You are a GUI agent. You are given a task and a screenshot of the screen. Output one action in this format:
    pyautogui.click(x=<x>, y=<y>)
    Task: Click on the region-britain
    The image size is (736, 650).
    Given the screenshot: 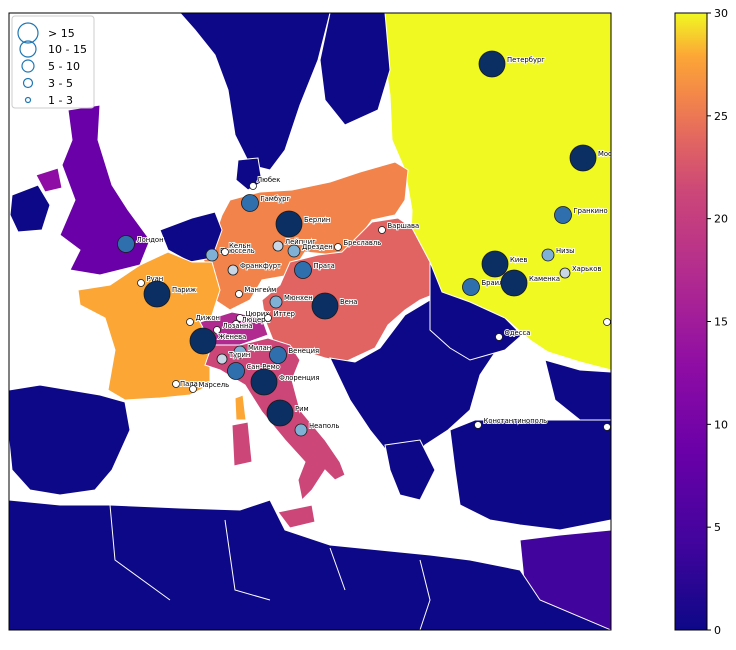 What is the action you would take?
    pyautogui.click(x=105, y=190)
    